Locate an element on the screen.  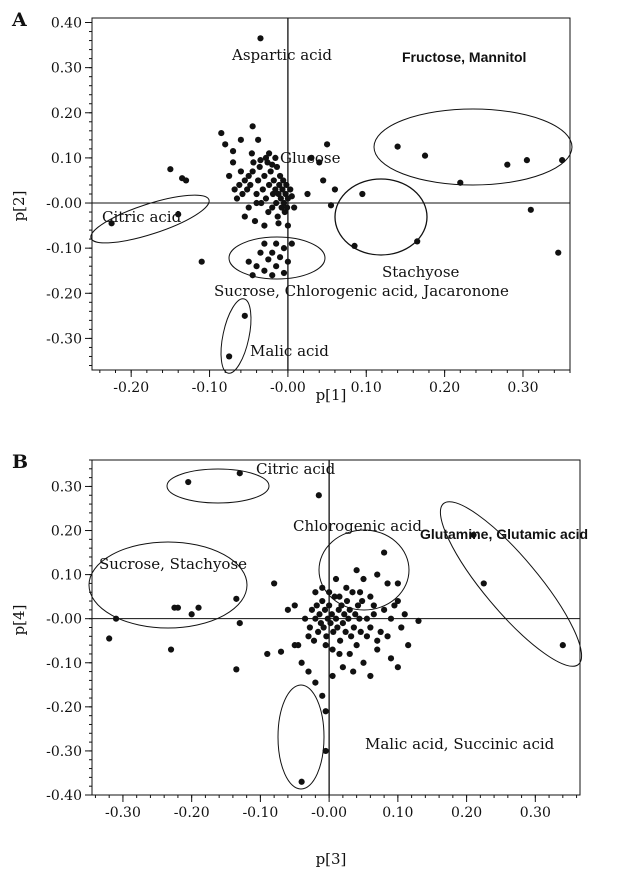
y-tick-label: 0.40 is located at coordinates (66, 24).